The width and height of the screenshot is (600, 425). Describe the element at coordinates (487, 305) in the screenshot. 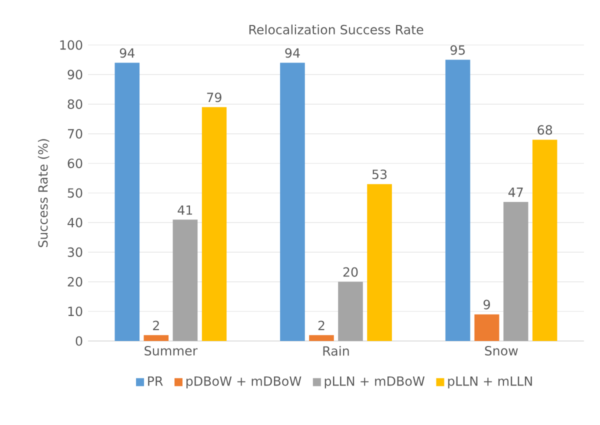

I see `data-label: 9` at that location.